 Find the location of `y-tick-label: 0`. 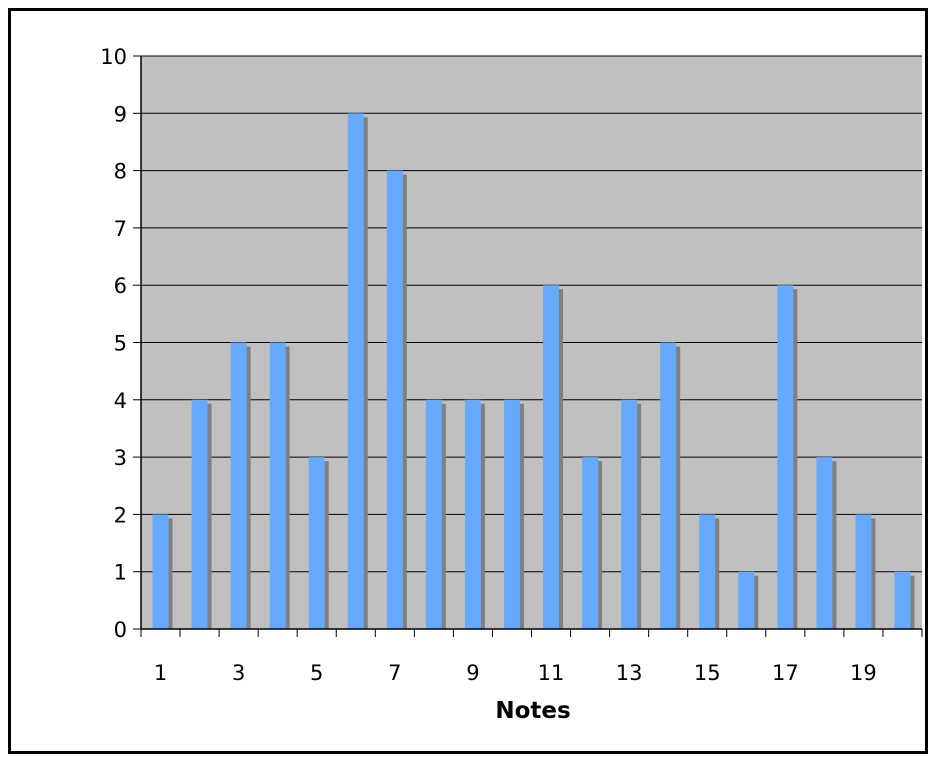

y-tick-label: 0 is located at coordinates (120, 630).